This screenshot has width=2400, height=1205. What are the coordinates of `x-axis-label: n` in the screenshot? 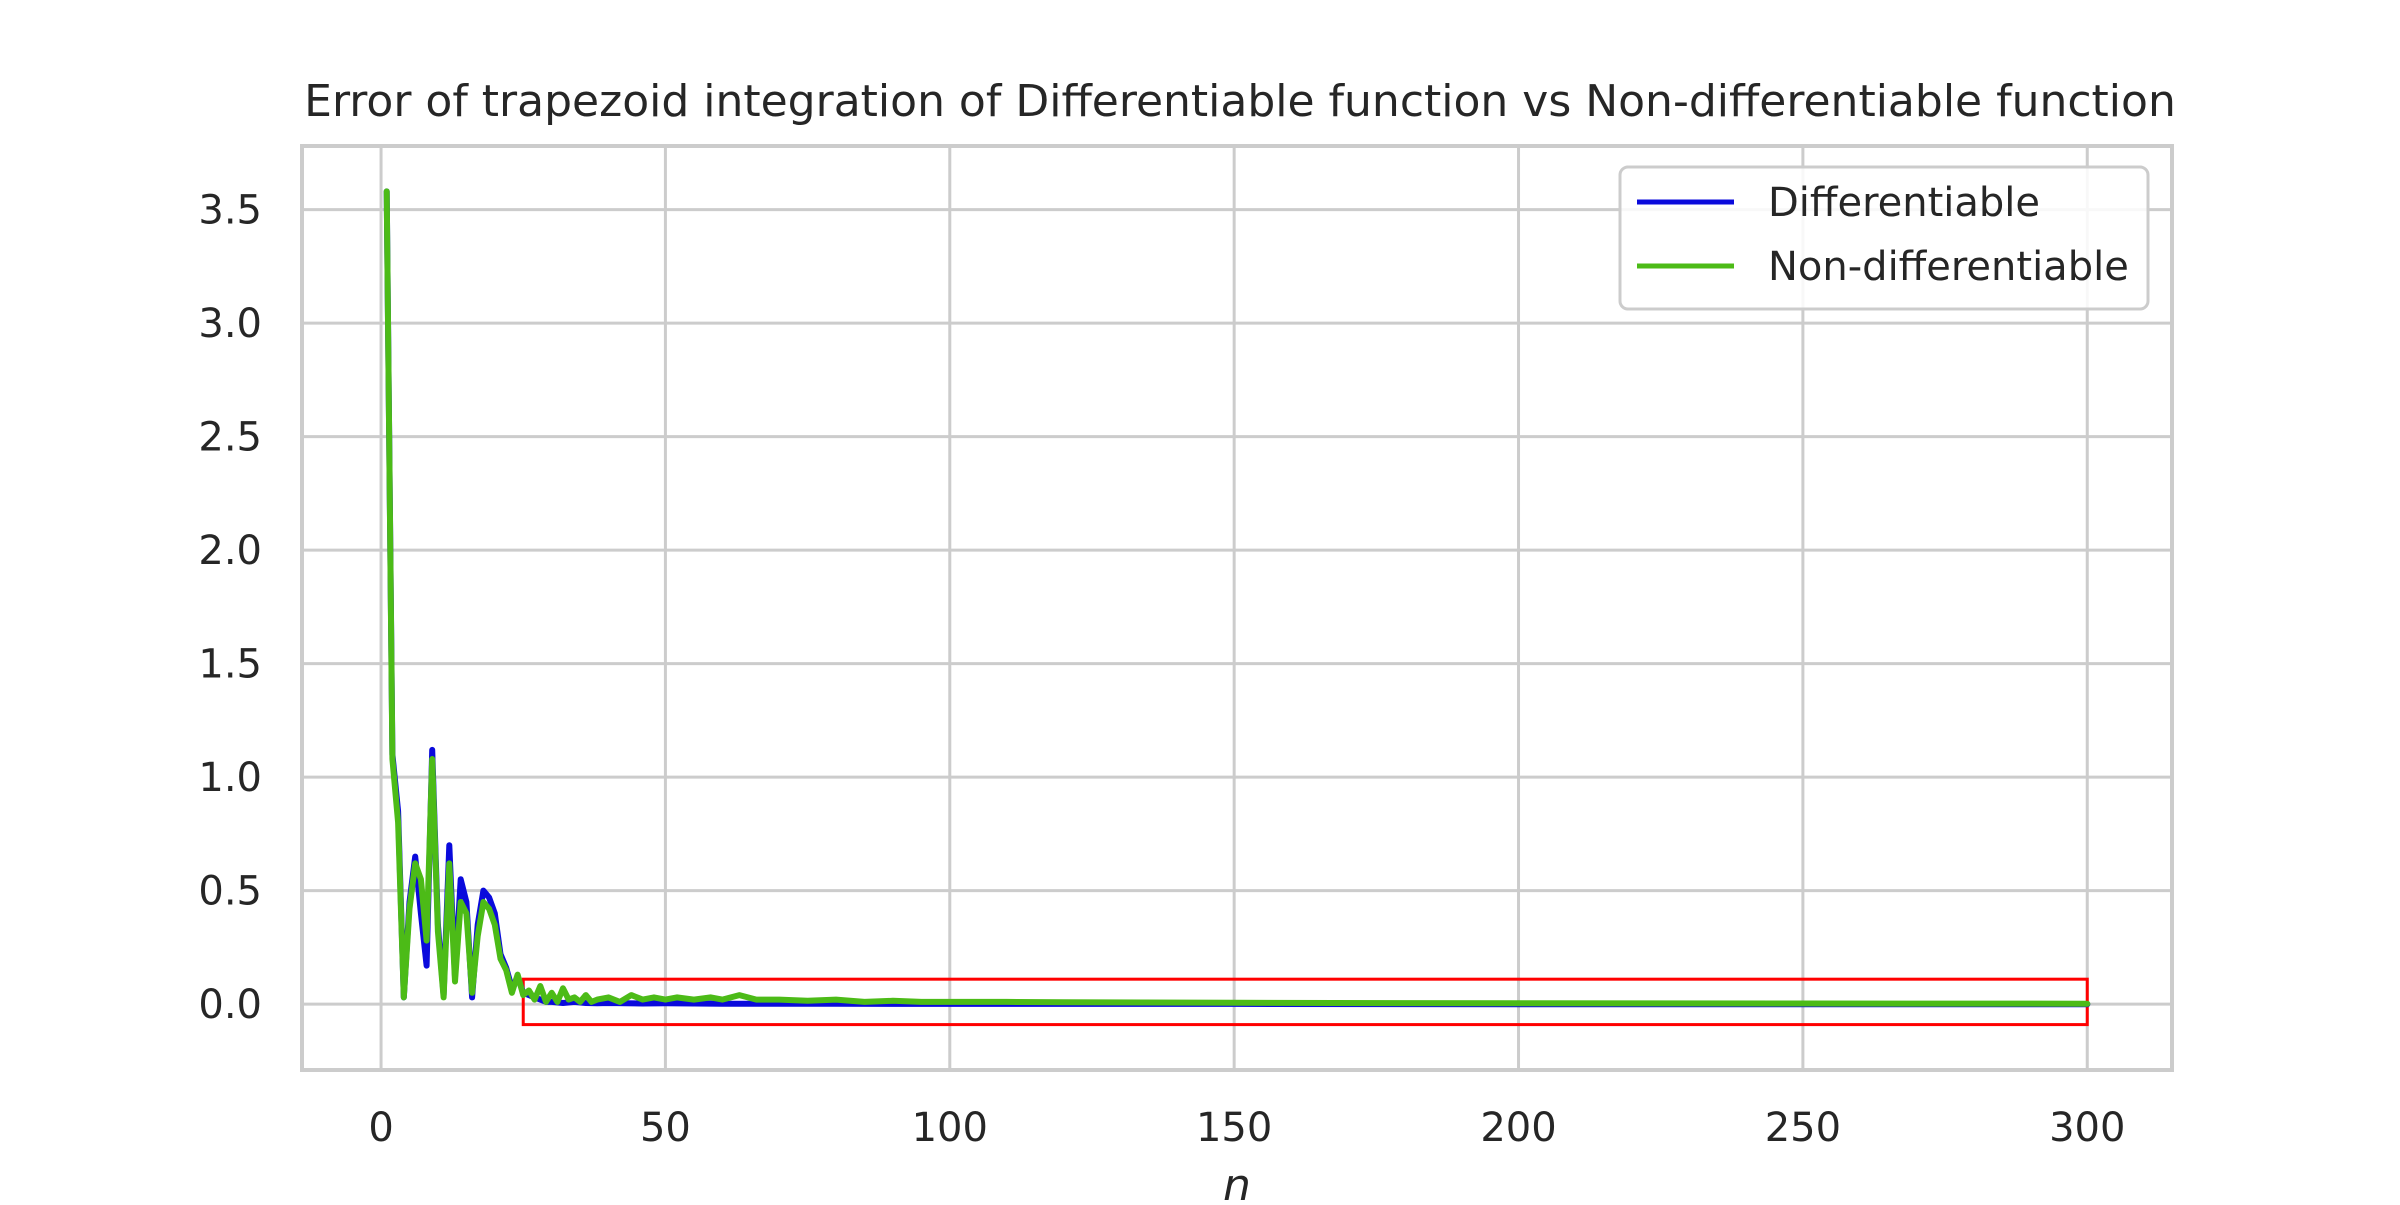 It's located at (1237, 1180).